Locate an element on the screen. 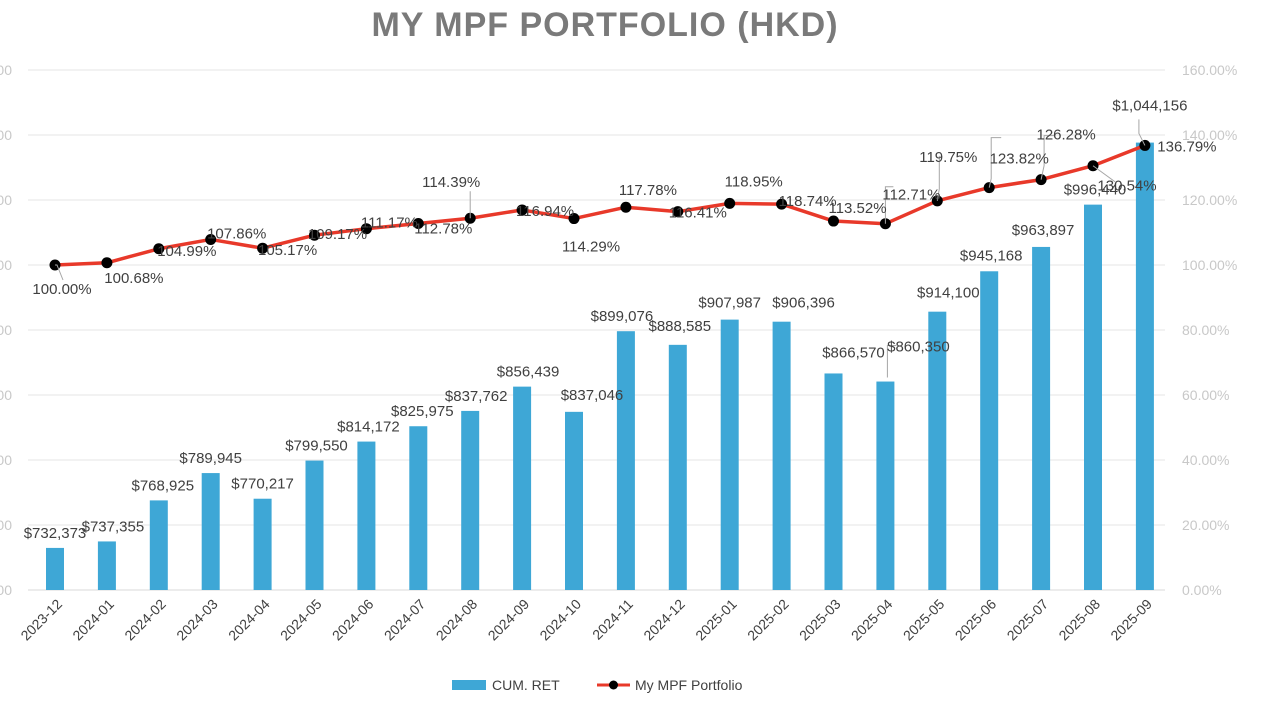 Image resolution: width=1270 pixels, height=710 pixels. x-tick-label: 2025-09 is located at coordinates (1131, 620).